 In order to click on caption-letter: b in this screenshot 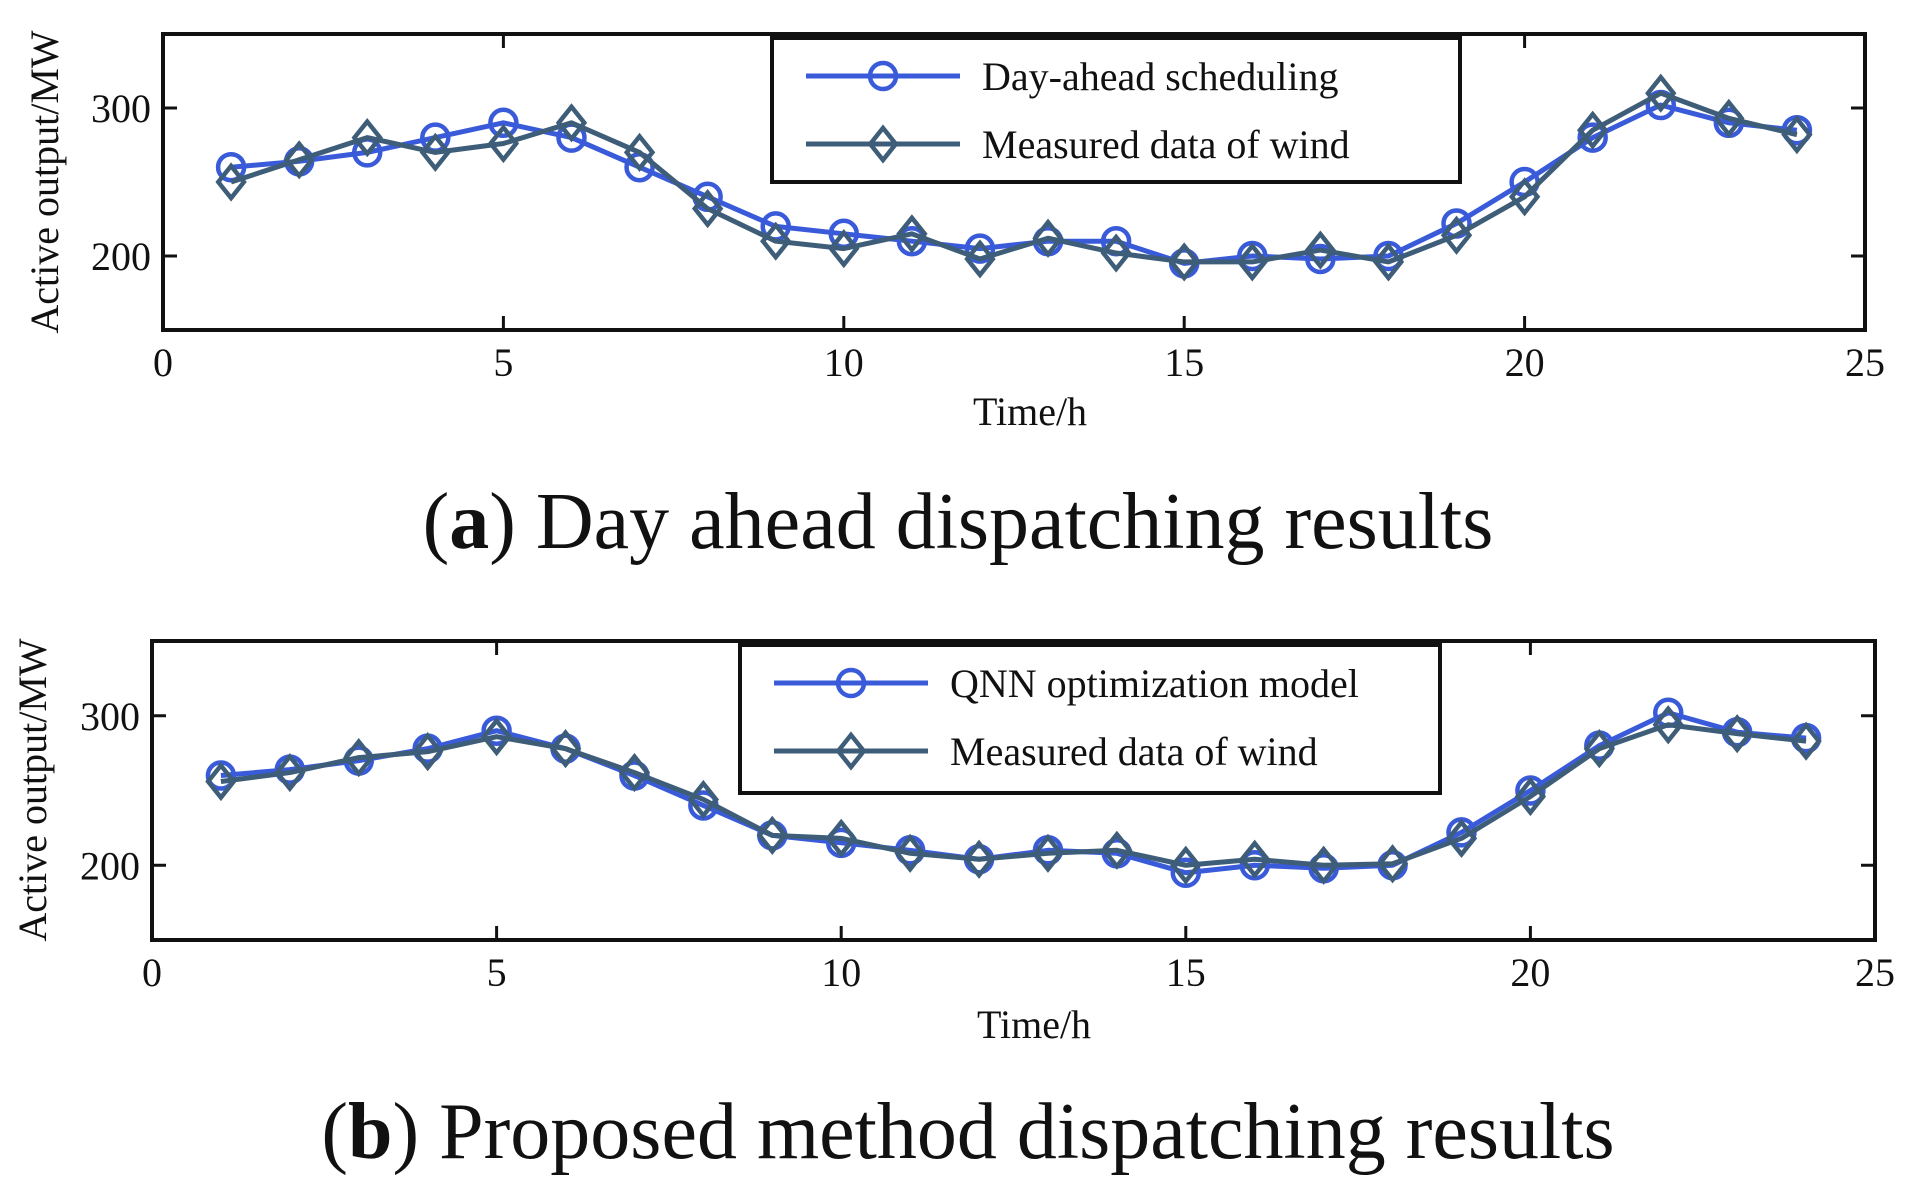, I will do `click(370, 1132)`.